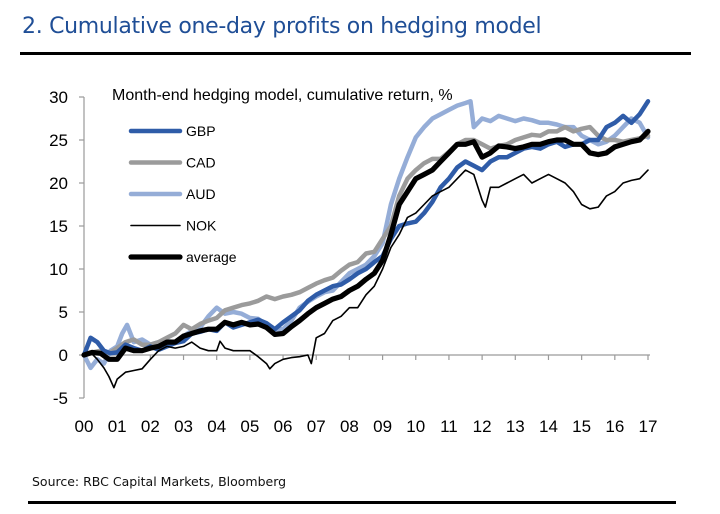 The height and width of the screenshot is (514, 720). What do you see at coordinates (548, 426) in the screenshot?
I see `x-tick-label: 14` at bounding box center [548, 426].